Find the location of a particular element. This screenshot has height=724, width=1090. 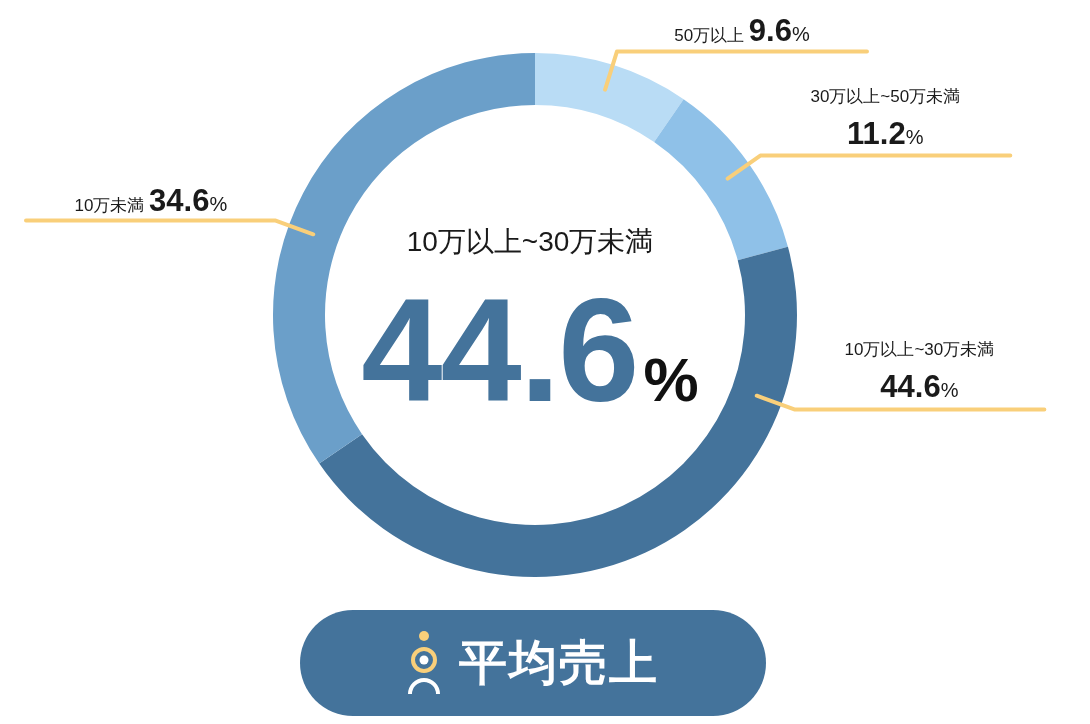

slice-label: 30万以上~50万未満 is located at coordinates (885, 96).